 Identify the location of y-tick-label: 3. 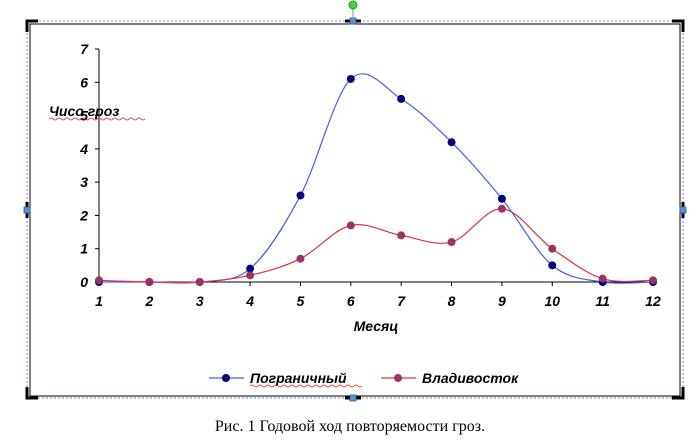
(84, 182).